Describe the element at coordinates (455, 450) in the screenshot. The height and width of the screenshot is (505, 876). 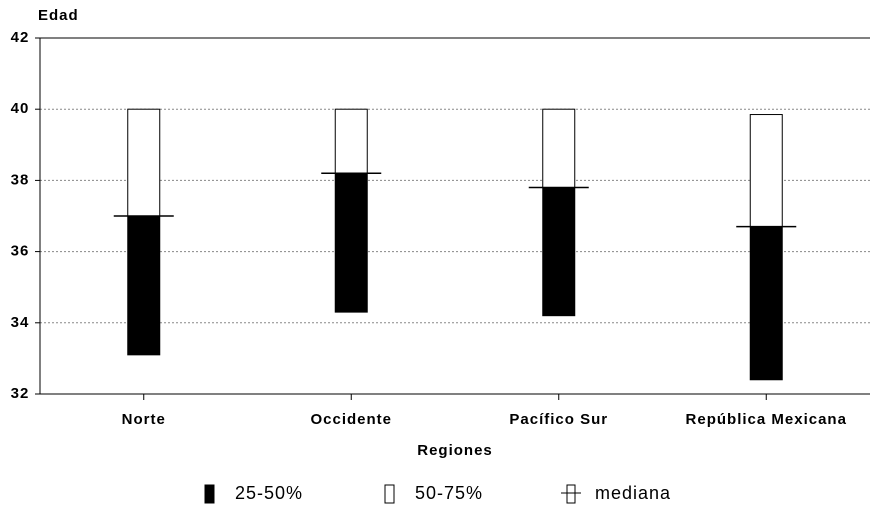
I see `x-axis-label: Regiones` at that location.